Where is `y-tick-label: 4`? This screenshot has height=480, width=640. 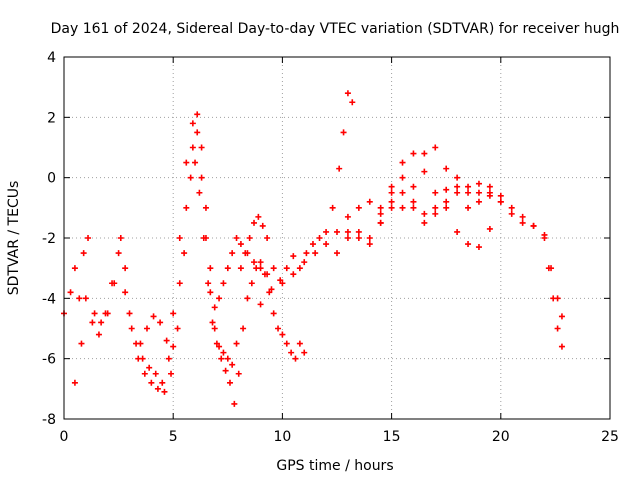 y-tick-label: 4 is located at coordinates (51, 58).